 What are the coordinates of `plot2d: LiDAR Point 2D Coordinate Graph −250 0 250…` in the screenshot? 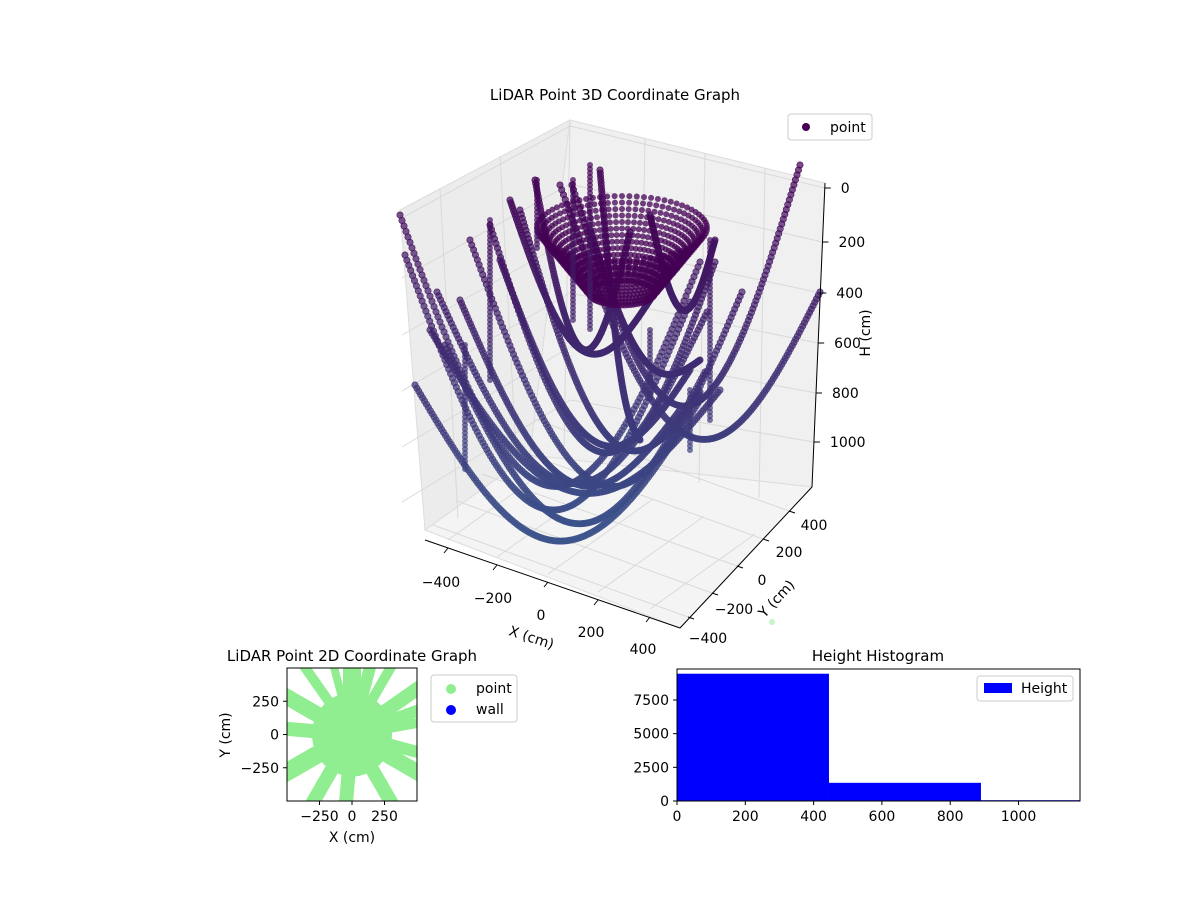 It's located at (368, 746).